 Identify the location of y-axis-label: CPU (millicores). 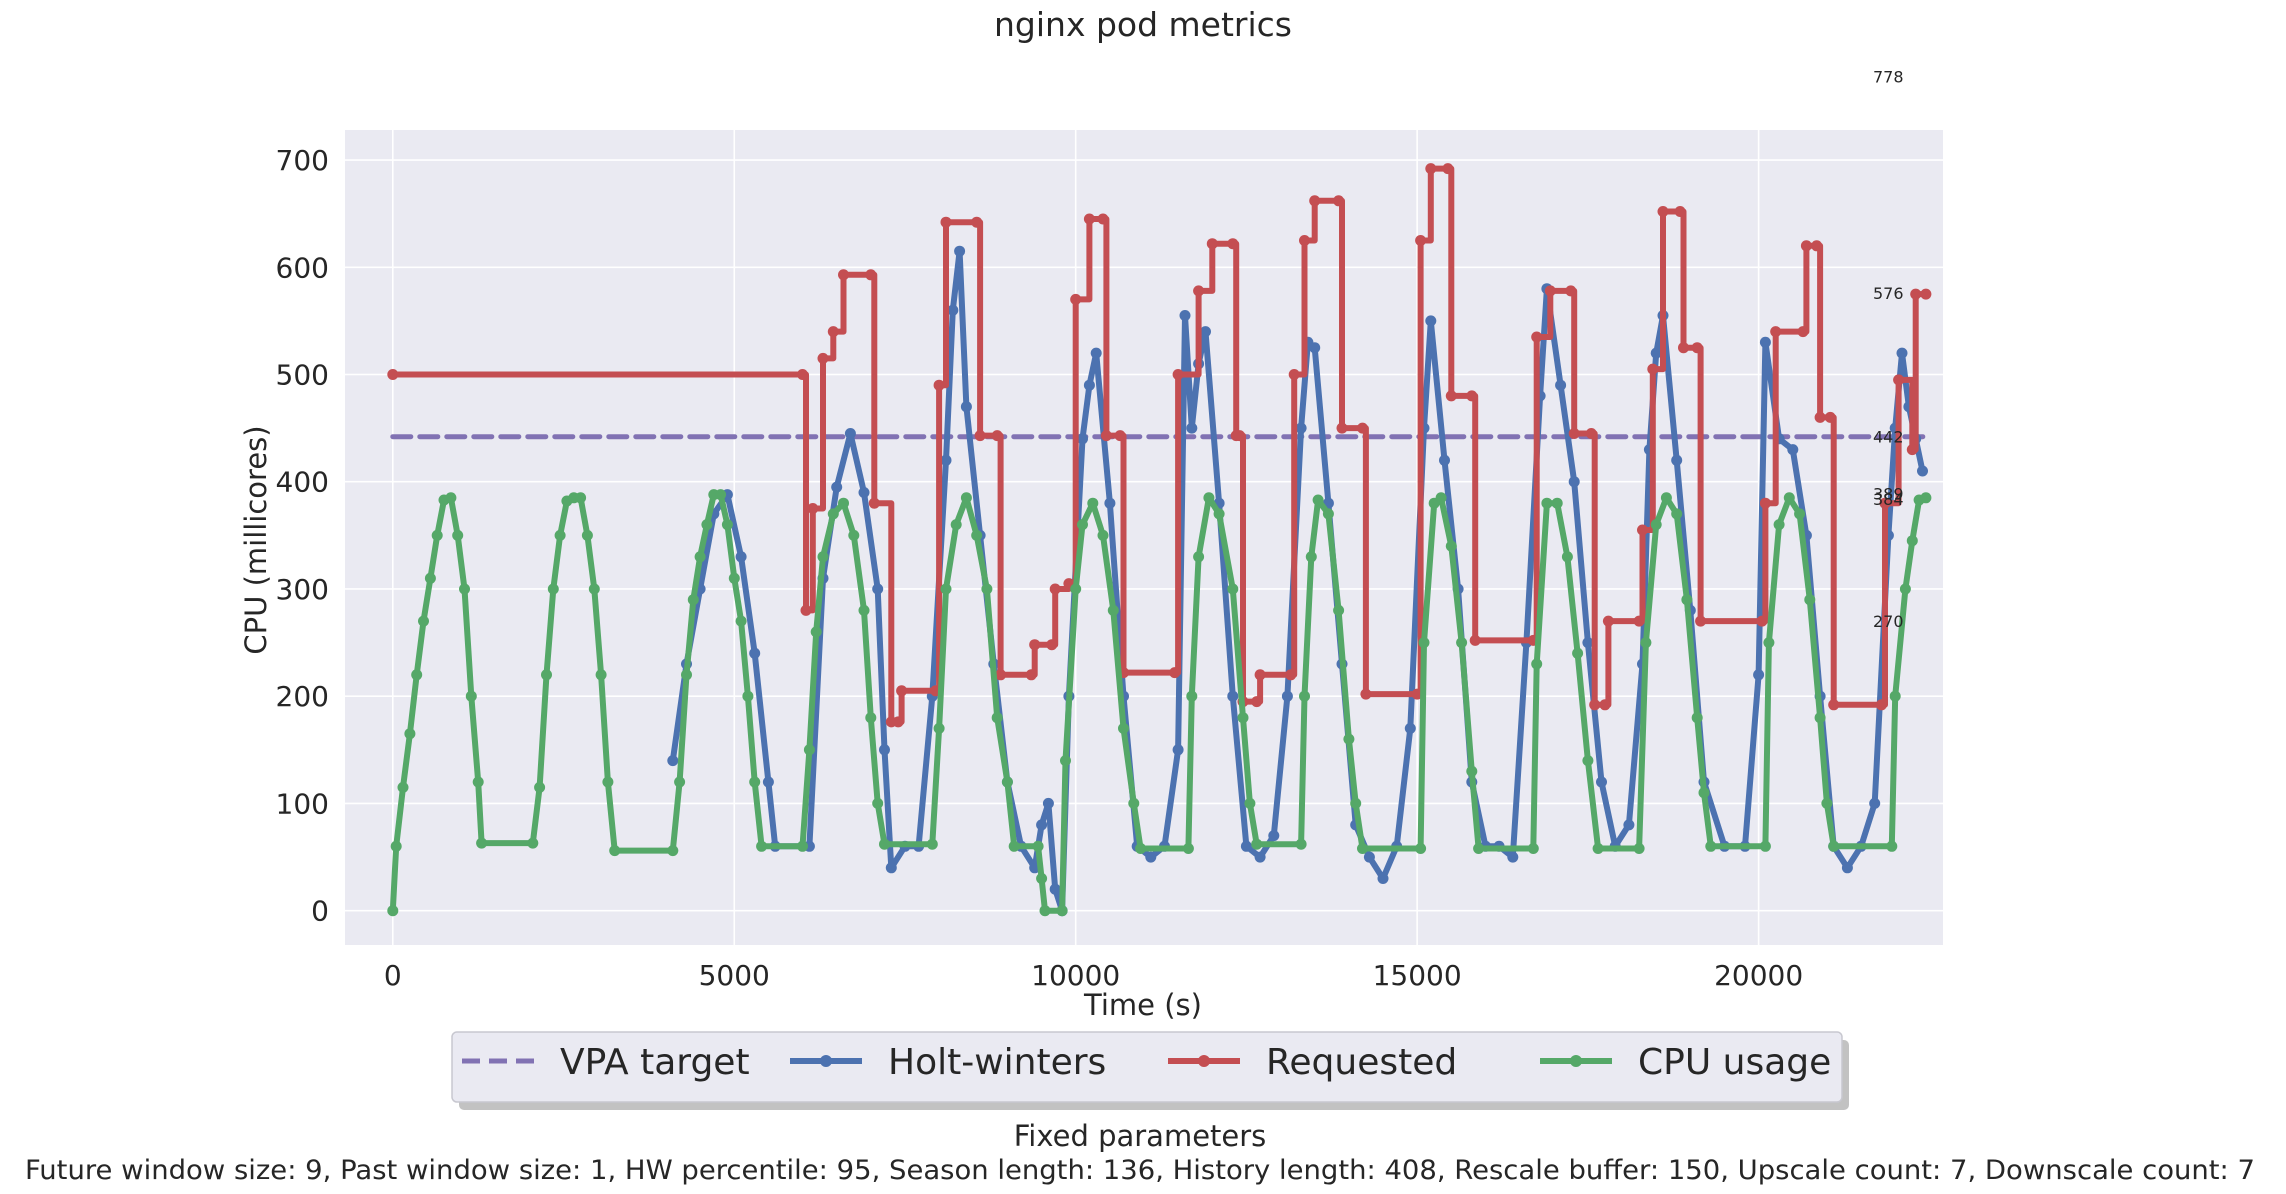
(256, 539).